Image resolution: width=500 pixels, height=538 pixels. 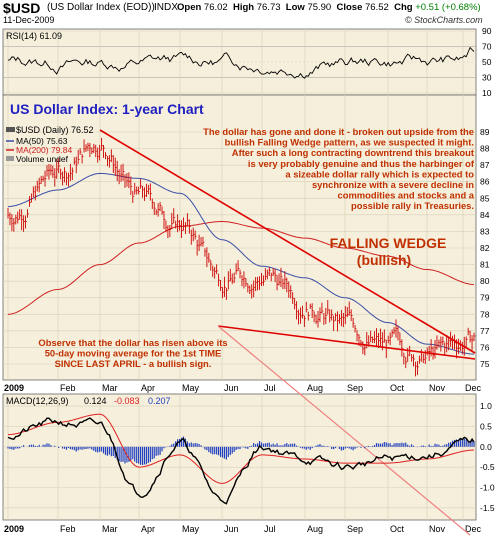 I want to click on main-annotation-line: synchronize with a severe decline in, so click(x=393, y=184).